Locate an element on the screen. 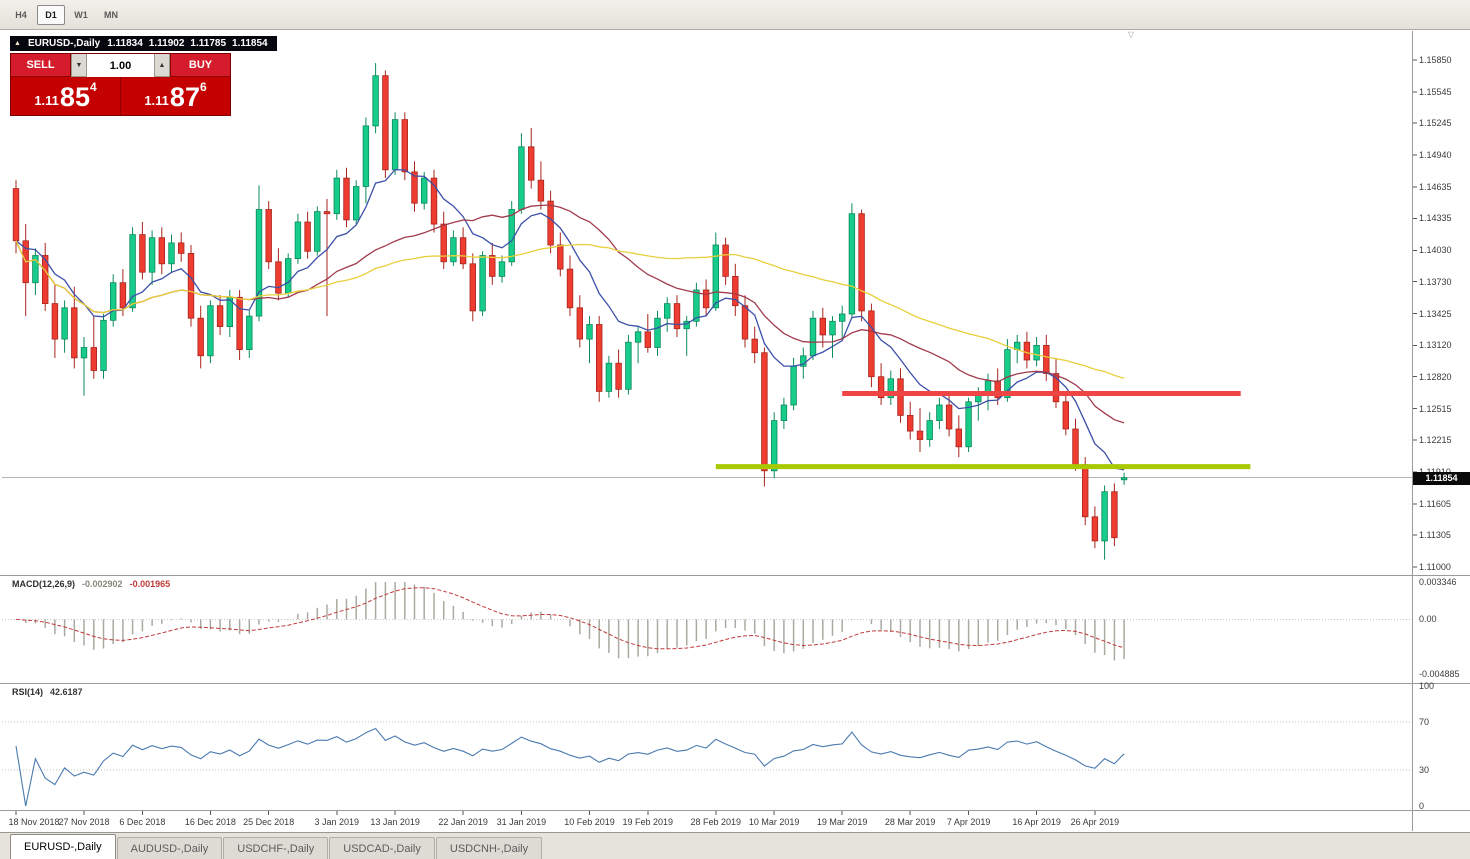 The image size is (1470, 859). timeframe-d1-button: D1 is located at coordinates (51, 14).